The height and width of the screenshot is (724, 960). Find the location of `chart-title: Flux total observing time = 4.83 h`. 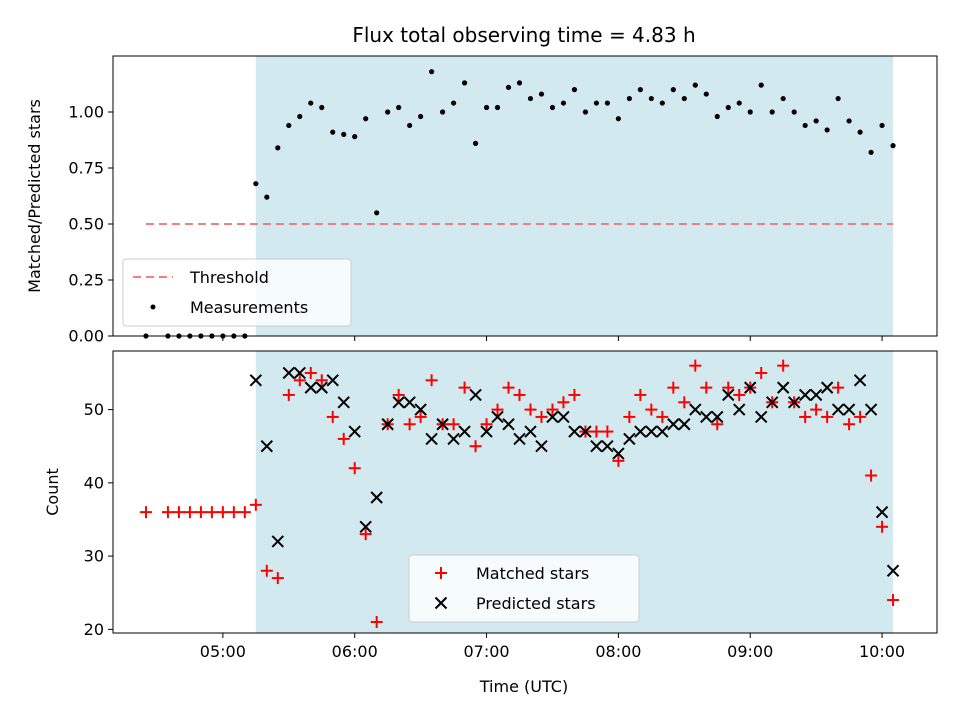

chart-title: Flux total observing time = 4.83 h is located at coordinates (523, 35).